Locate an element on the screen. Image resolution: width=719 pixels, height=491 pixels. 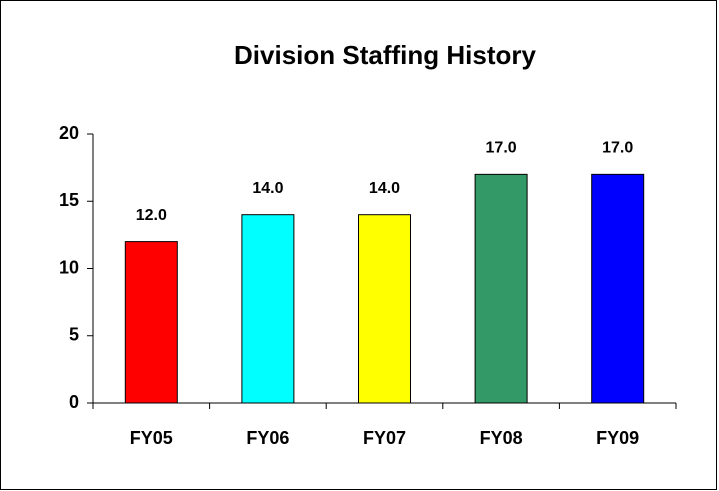
x-tick-label: FY06 is located at coordinates (267, 438).